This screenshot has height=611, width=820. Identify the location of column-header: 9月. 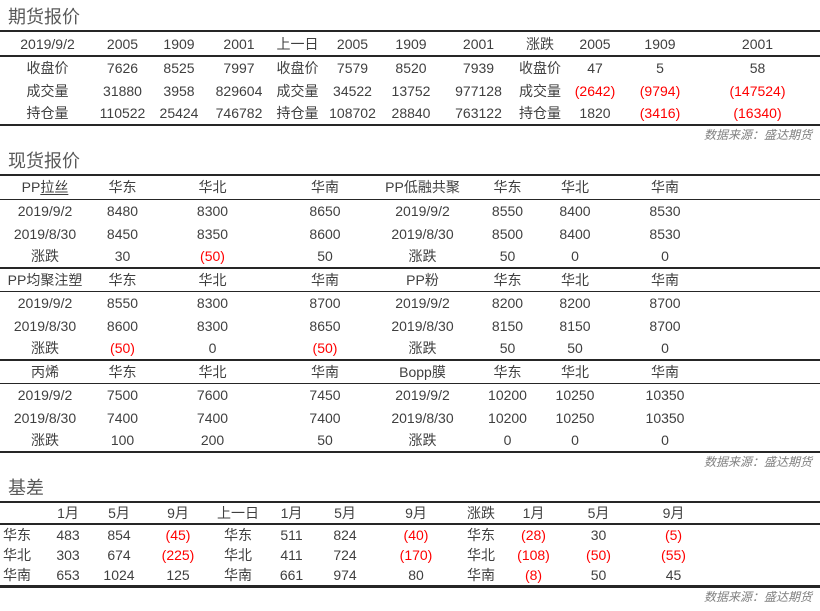
(416, 513).